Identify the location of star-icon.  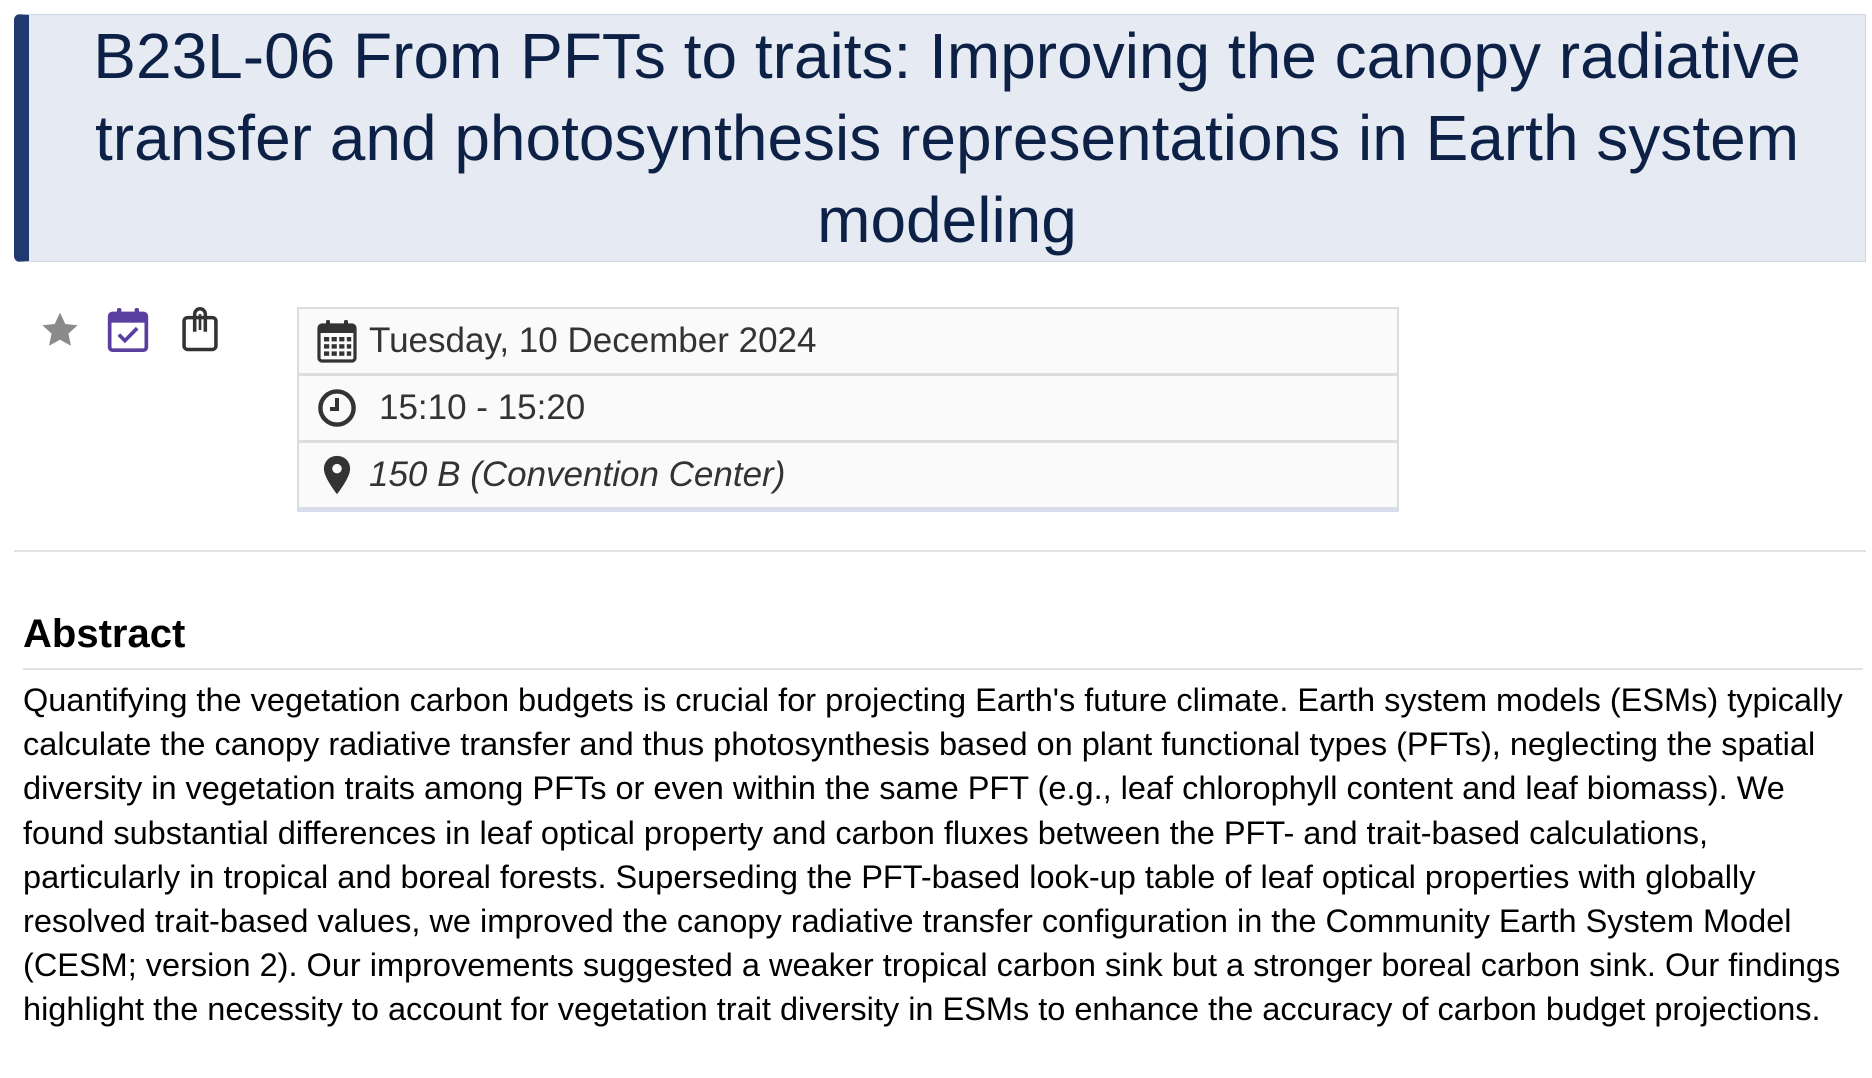
(60, 329).